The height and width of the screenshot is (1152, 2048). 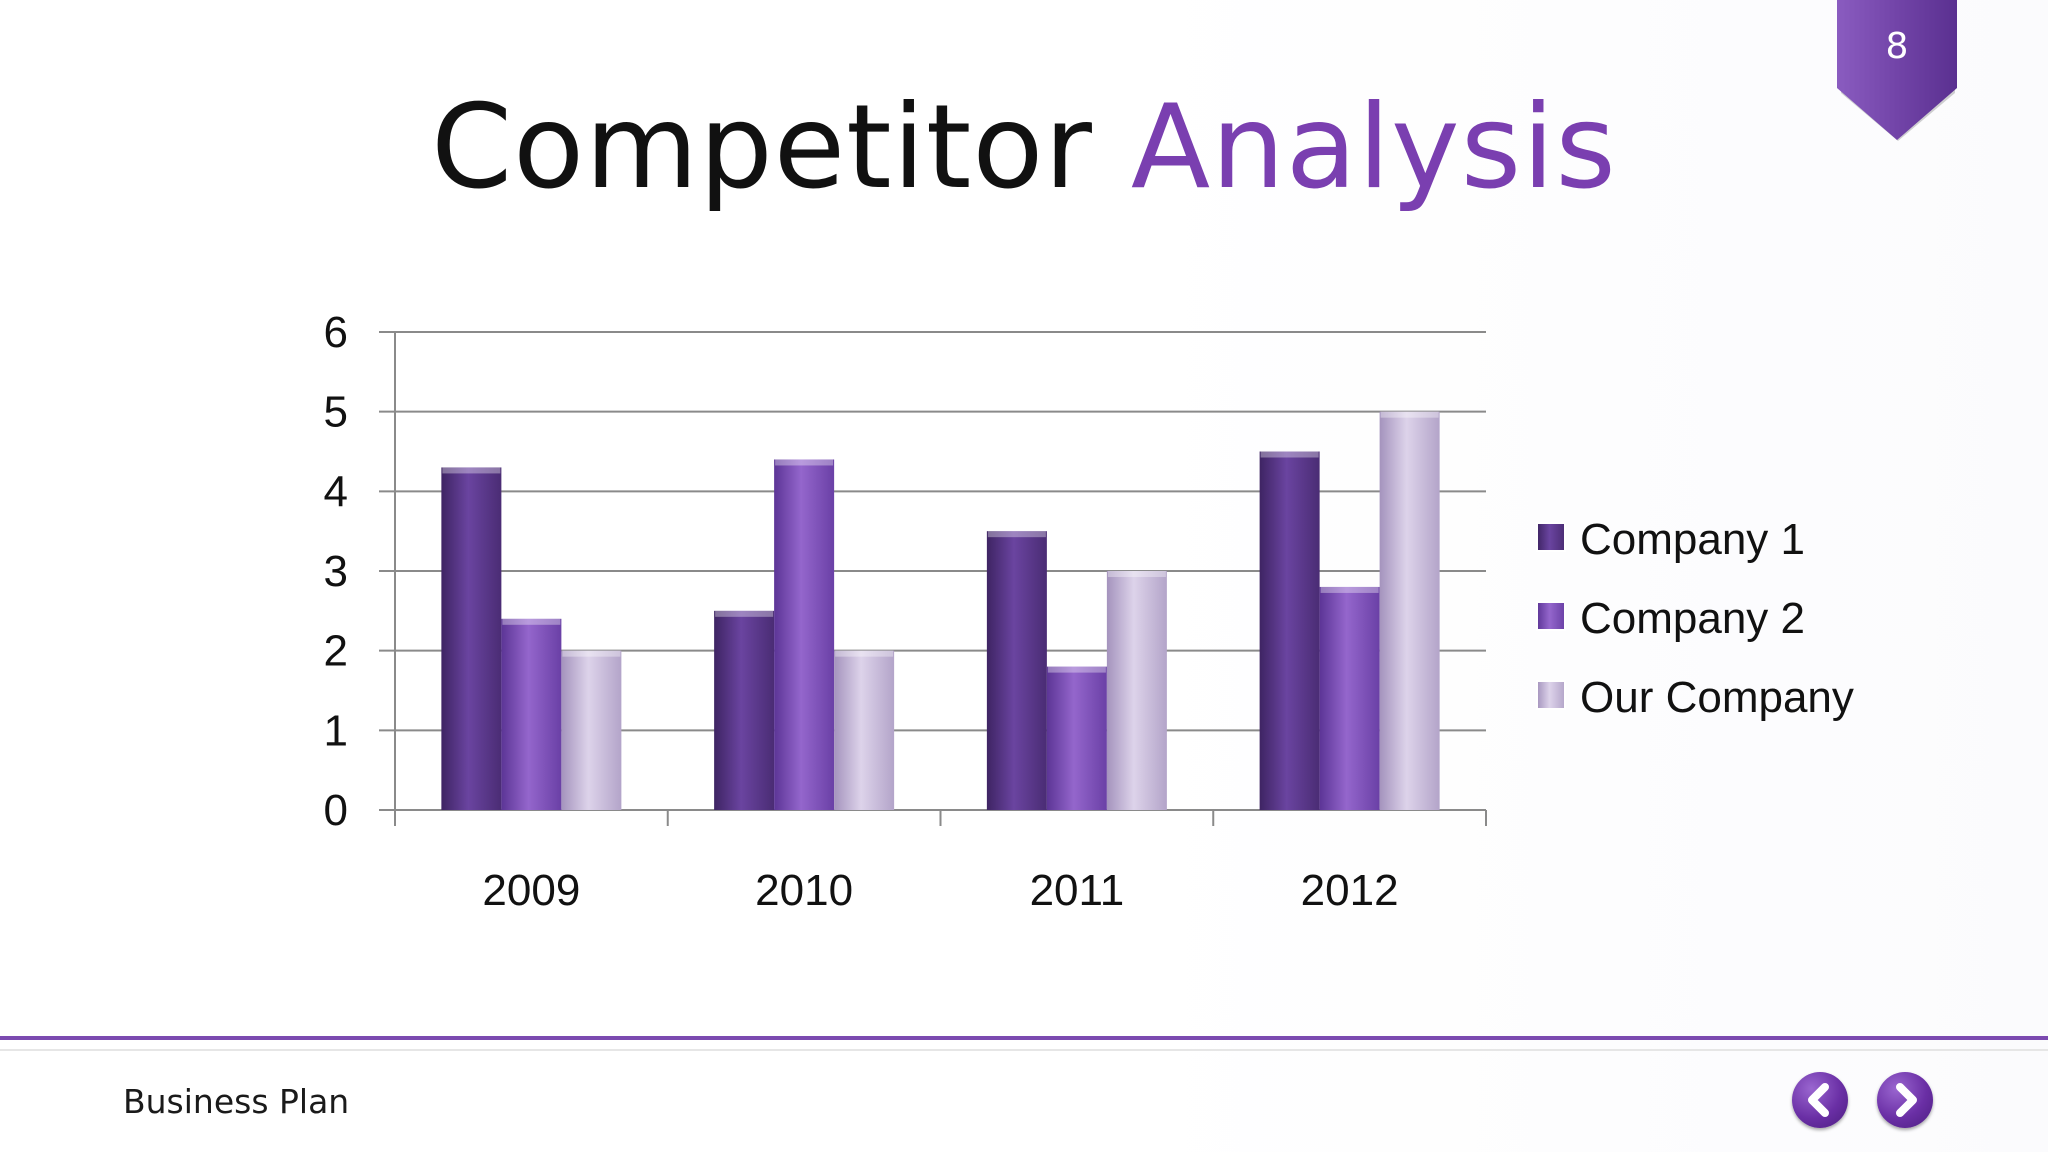 I want to click on next-slide-button, so click(x=1905, y=1100).